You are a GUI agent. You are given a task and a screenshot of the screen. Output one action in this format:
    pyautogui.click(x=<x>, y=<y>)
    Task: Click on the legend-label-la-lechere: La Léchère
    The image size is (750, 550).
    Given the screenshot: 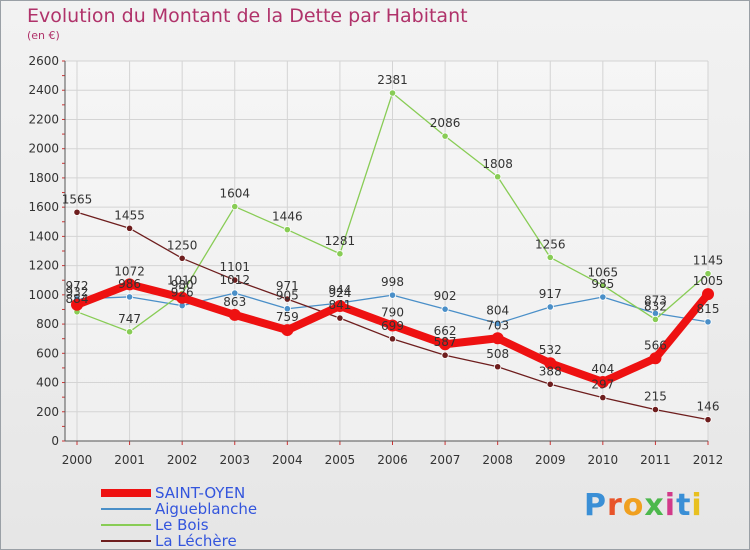 What is the action you would take?
    pyautogui.click(x=196, y=541)
    